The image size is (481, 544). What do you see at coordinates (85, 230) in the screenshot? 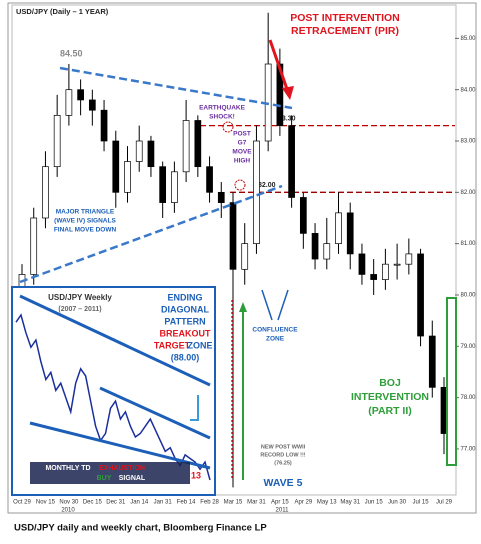
I see `annotation: FINAL MOVE DOWN` at bounding box center [85, 230].